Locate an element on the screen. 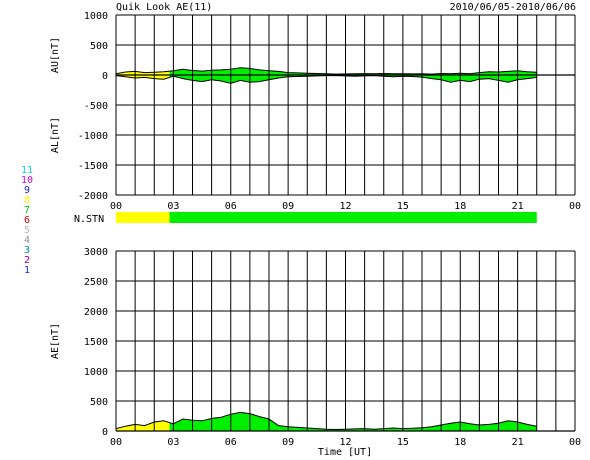 The height and width of the screenshot is (460, 590). y-tick-label: -2000 is located at coordinates (93, 196).